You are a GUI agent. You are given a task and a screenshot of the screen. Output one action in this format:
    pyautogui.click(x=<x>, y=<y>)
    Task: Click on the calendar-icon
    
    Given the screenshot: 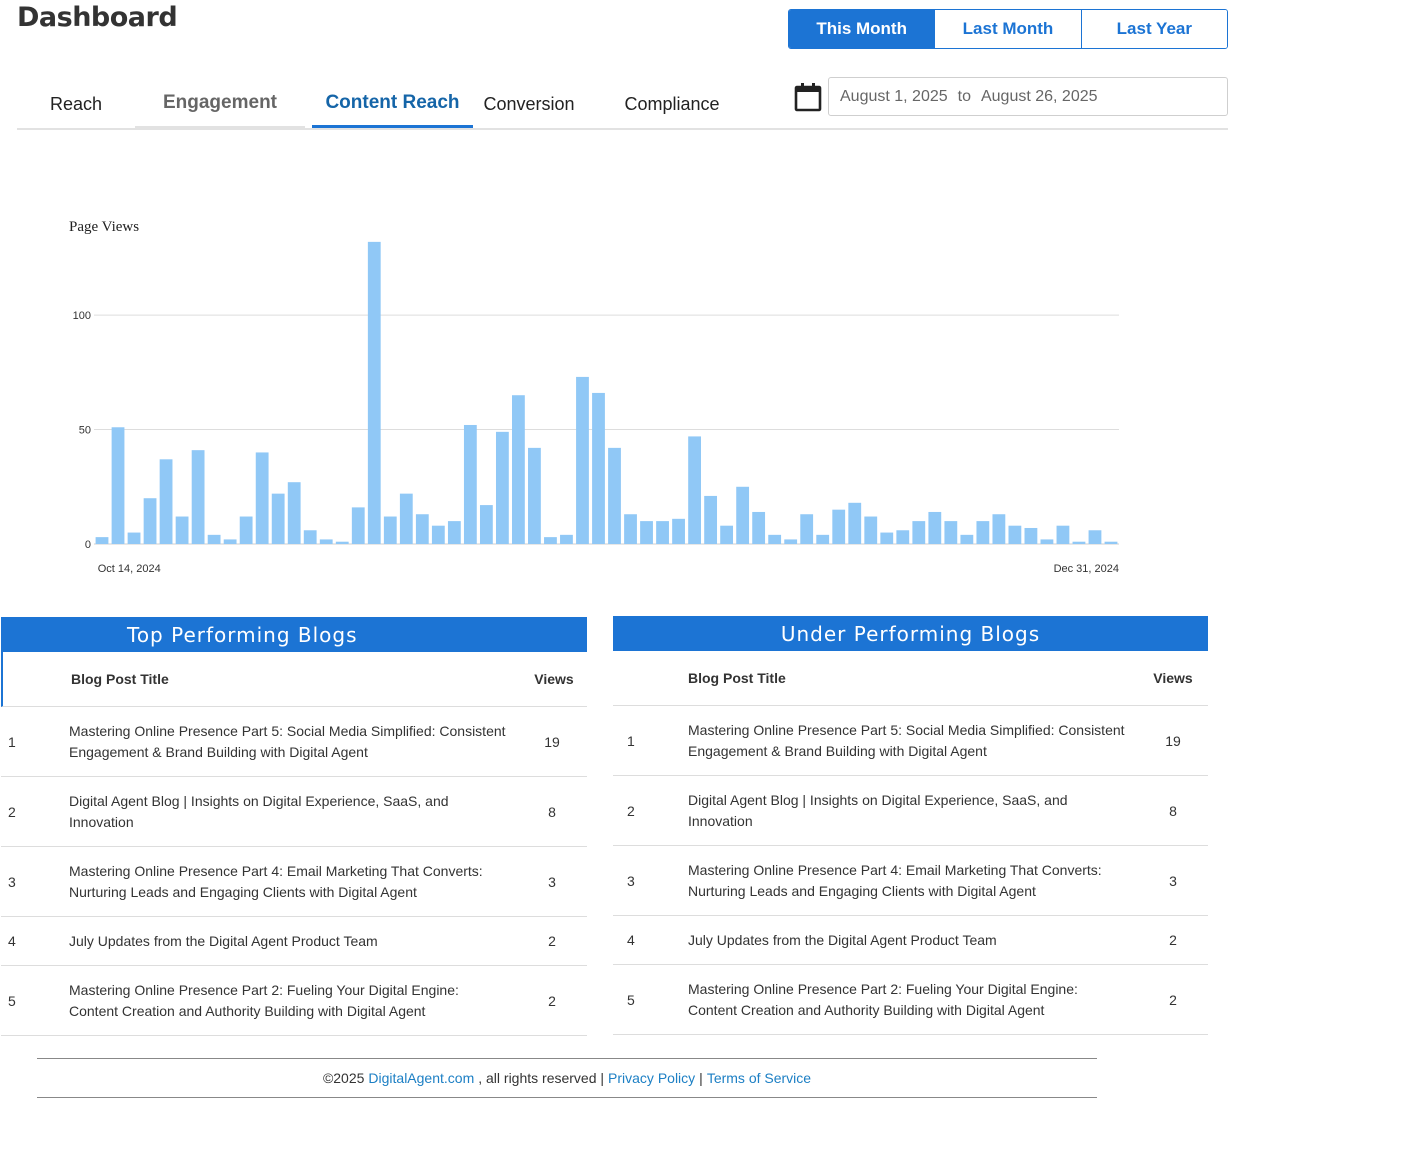 What is the action you would take?
    pyautogui.click(x=808, y=97)
    